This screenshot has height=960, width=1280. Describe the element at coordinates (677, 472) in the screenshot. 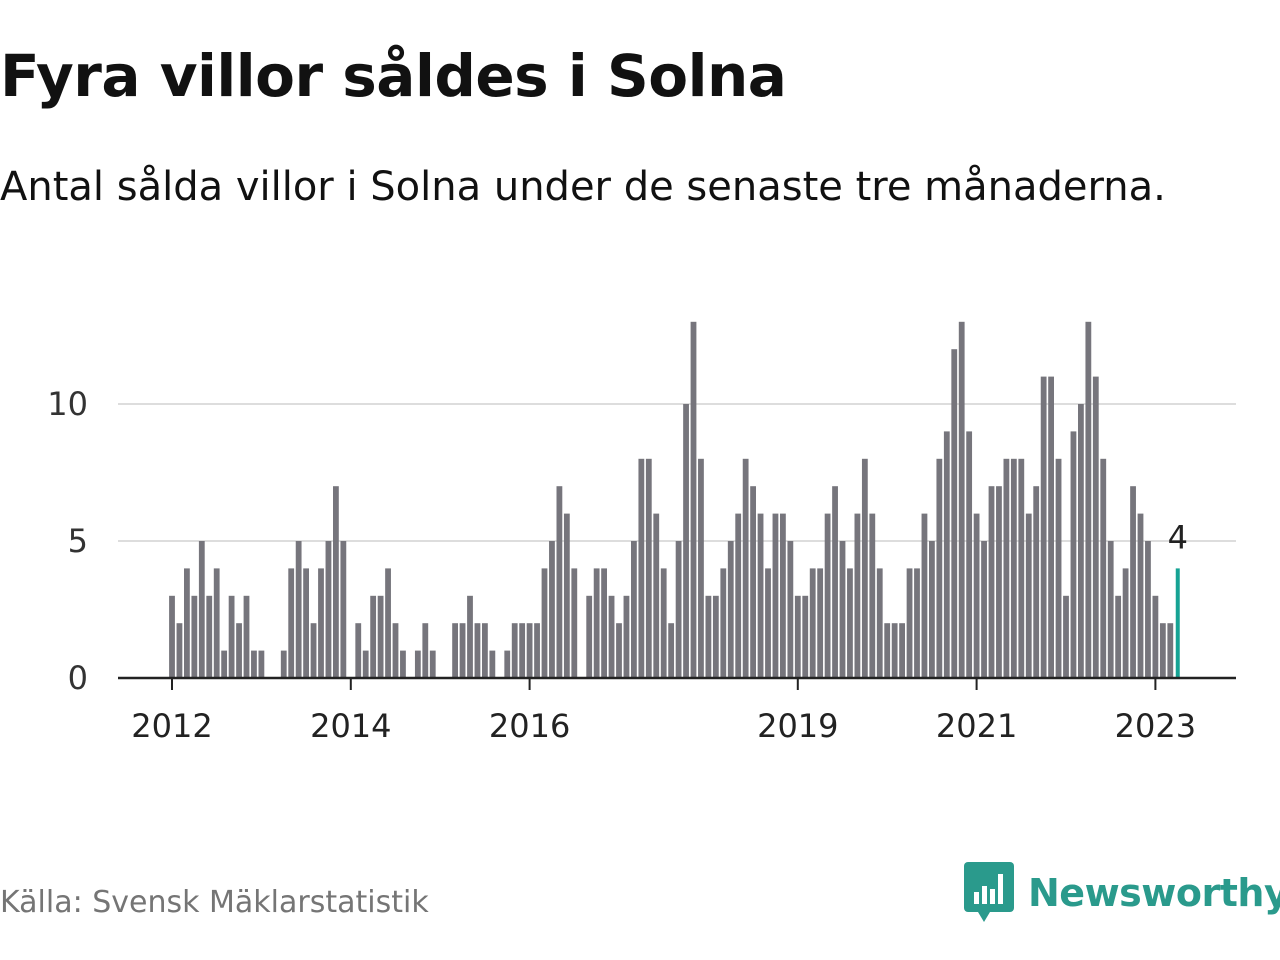

I see `gridlines` at that location.